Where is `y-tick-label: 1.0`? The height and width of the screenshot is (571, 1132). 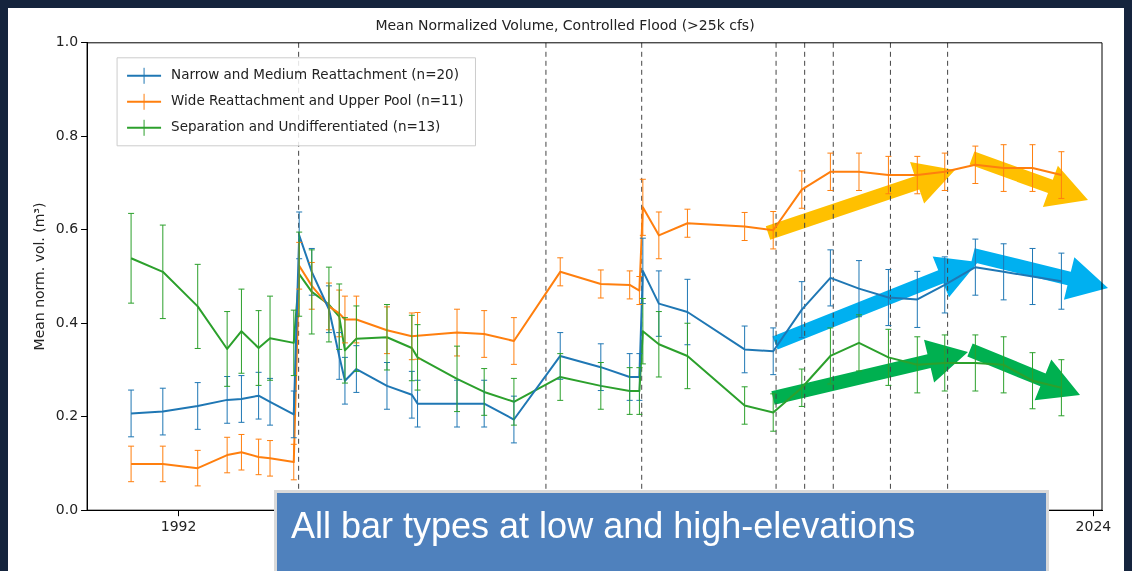
y-tick-label: 1.0 is located at coordinates (67, 41).